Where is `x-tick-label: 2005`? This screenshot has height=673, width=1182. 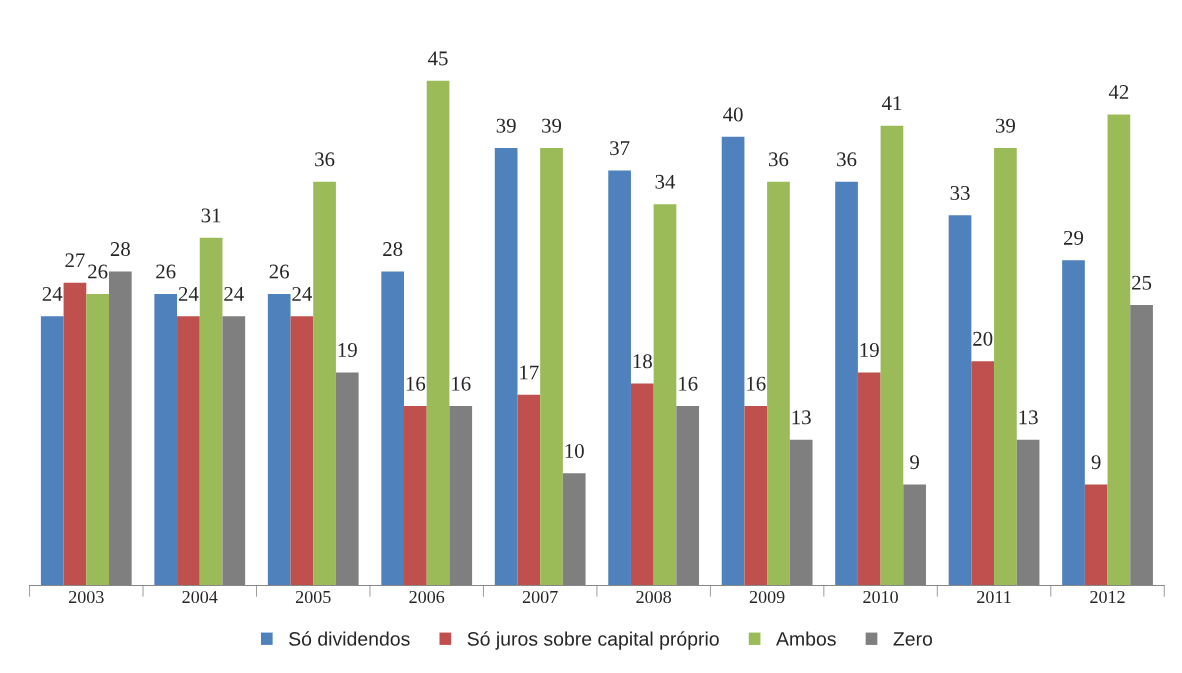
x-tick-label: 2005 is located at coordinates (313, 597).